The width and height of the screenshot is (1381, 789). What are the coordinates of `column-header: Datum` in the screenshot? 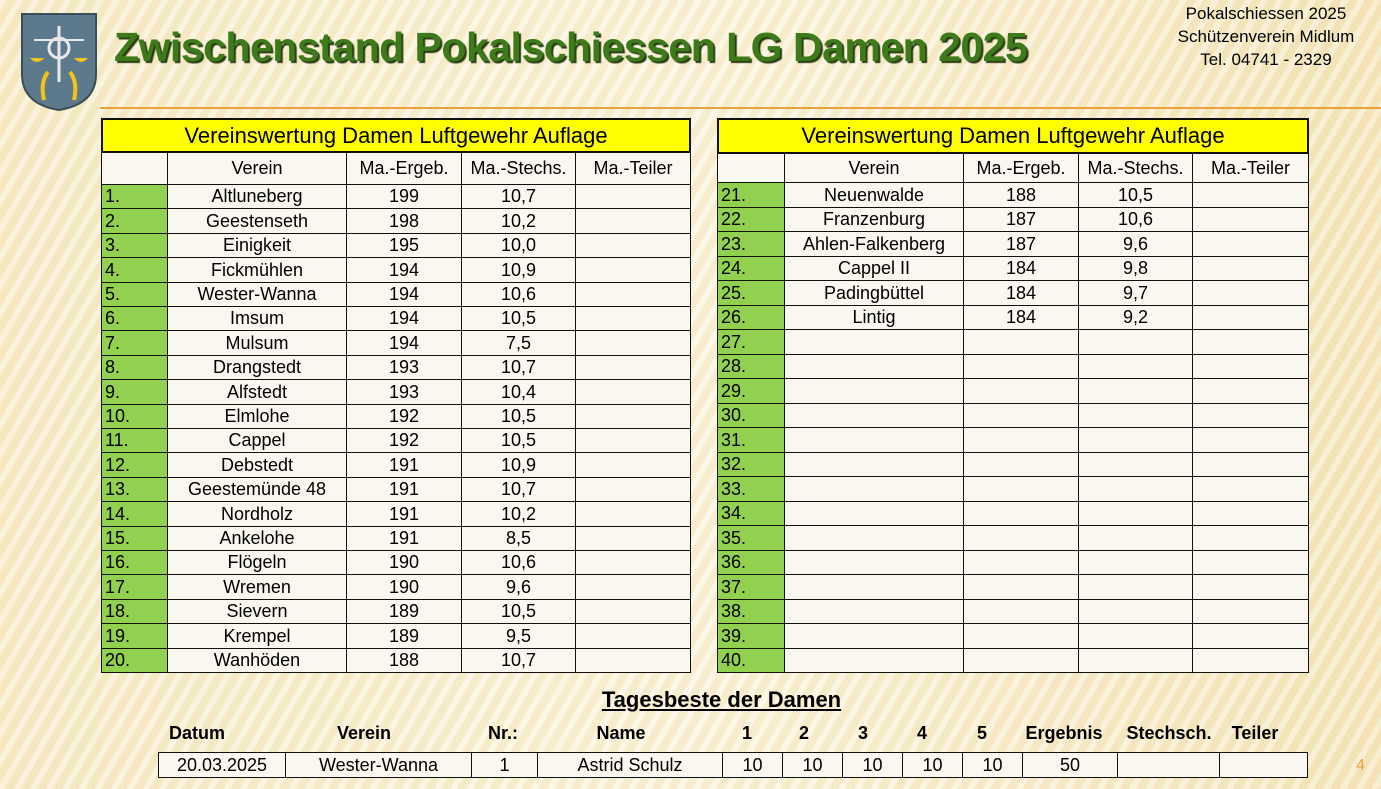 It's located at (197, 733).